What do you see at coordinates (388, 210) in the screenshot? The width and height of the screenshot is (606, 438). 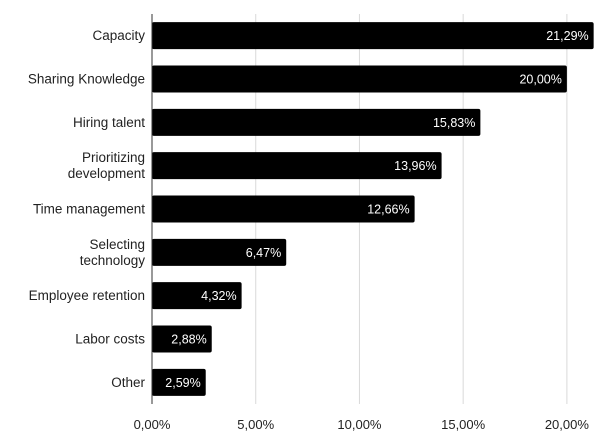 I see `data-label: 12,66%` at bounding box center [388, 210].